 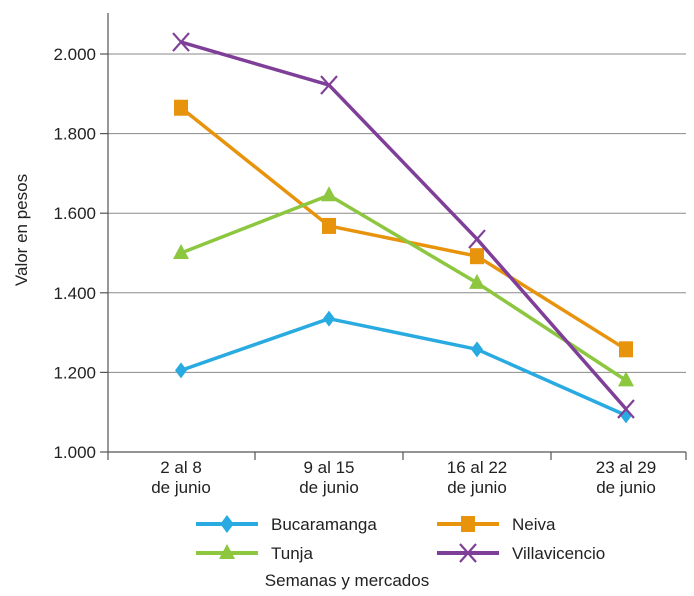 What do you see at coordinates (324, 524) in the screenshot?
I see `legend-label: Bucaramanga` at bounding box center [324, 524].